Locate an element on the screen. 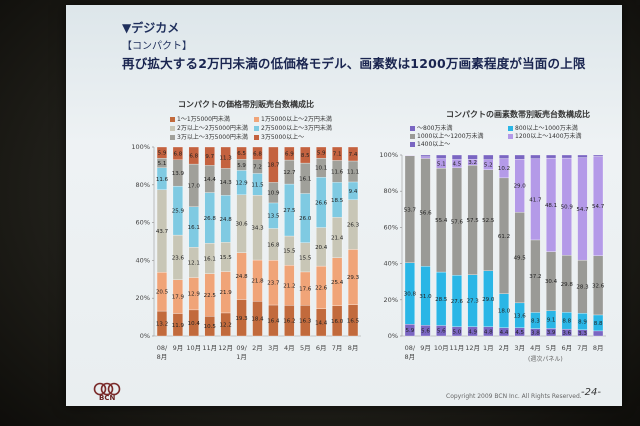 The width and height of the screenshot is (640, 426). page-number: -24- is located at coordinates (591, 392).